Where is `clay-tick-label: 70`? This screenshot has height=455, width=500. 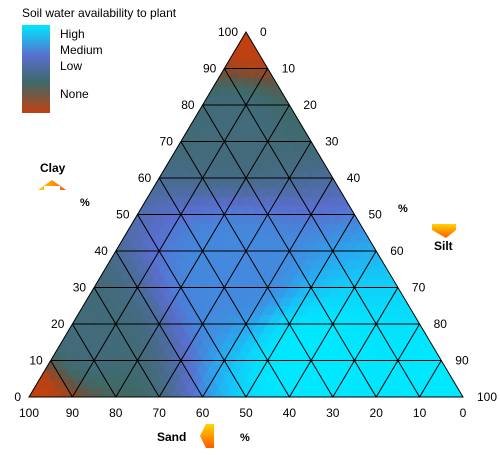 clay-tick-label: 70 is located at coordinates (167, 142).